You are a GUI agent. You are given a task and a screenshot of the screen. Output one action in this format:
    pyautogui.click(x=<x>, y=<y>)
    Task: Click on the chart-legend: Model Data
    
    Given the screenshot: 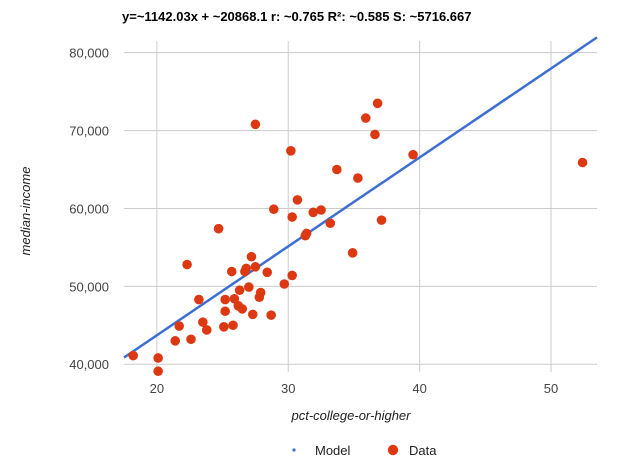 What is the action you would take?
    pyautogui.click(x=364, y=450)
    